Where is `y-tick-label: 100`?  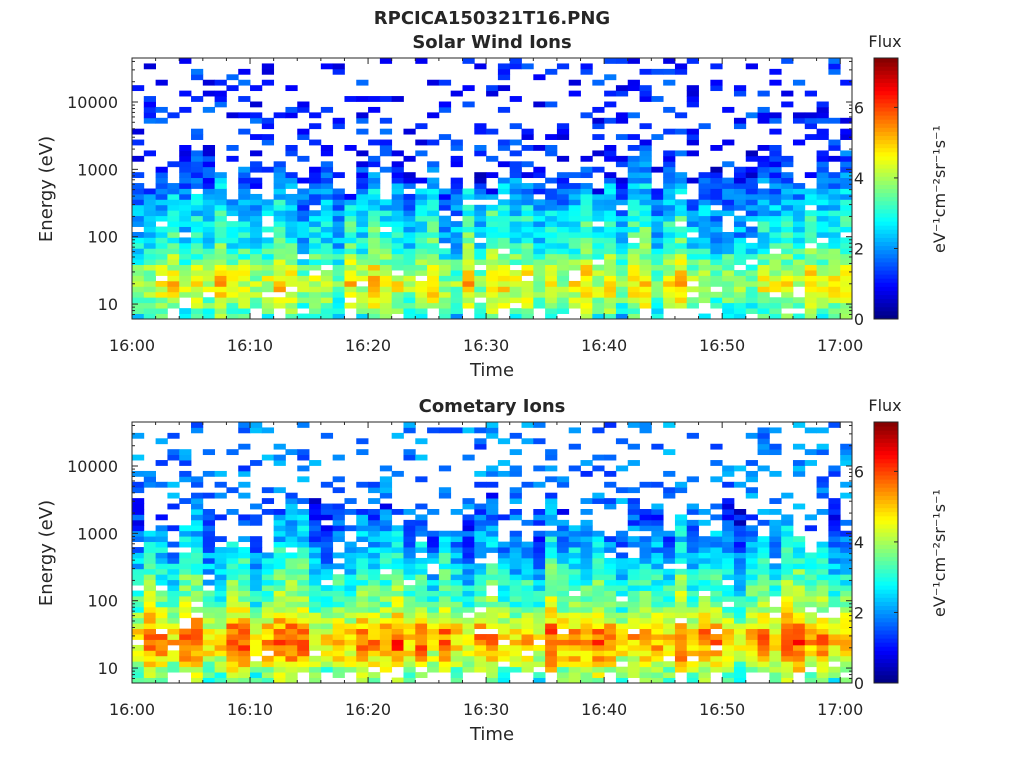 y-tick-label: 100 is located at coordinates (102, 601).